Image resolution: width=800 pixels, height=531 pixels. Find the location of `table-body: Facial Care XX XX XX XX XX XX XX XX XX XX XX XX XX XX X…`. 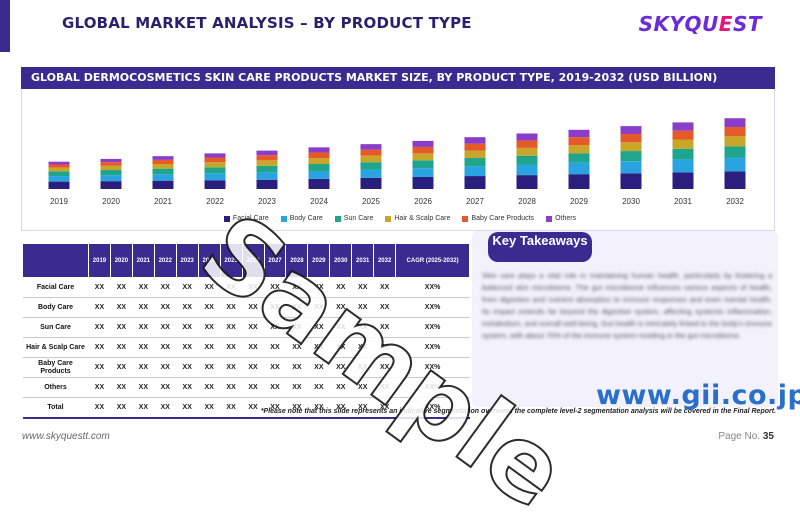

table-body: Facial Care XX XX XX XX XX XX XX XX XX XX XX XX XX XX X… is located at coordinates (246, 348).